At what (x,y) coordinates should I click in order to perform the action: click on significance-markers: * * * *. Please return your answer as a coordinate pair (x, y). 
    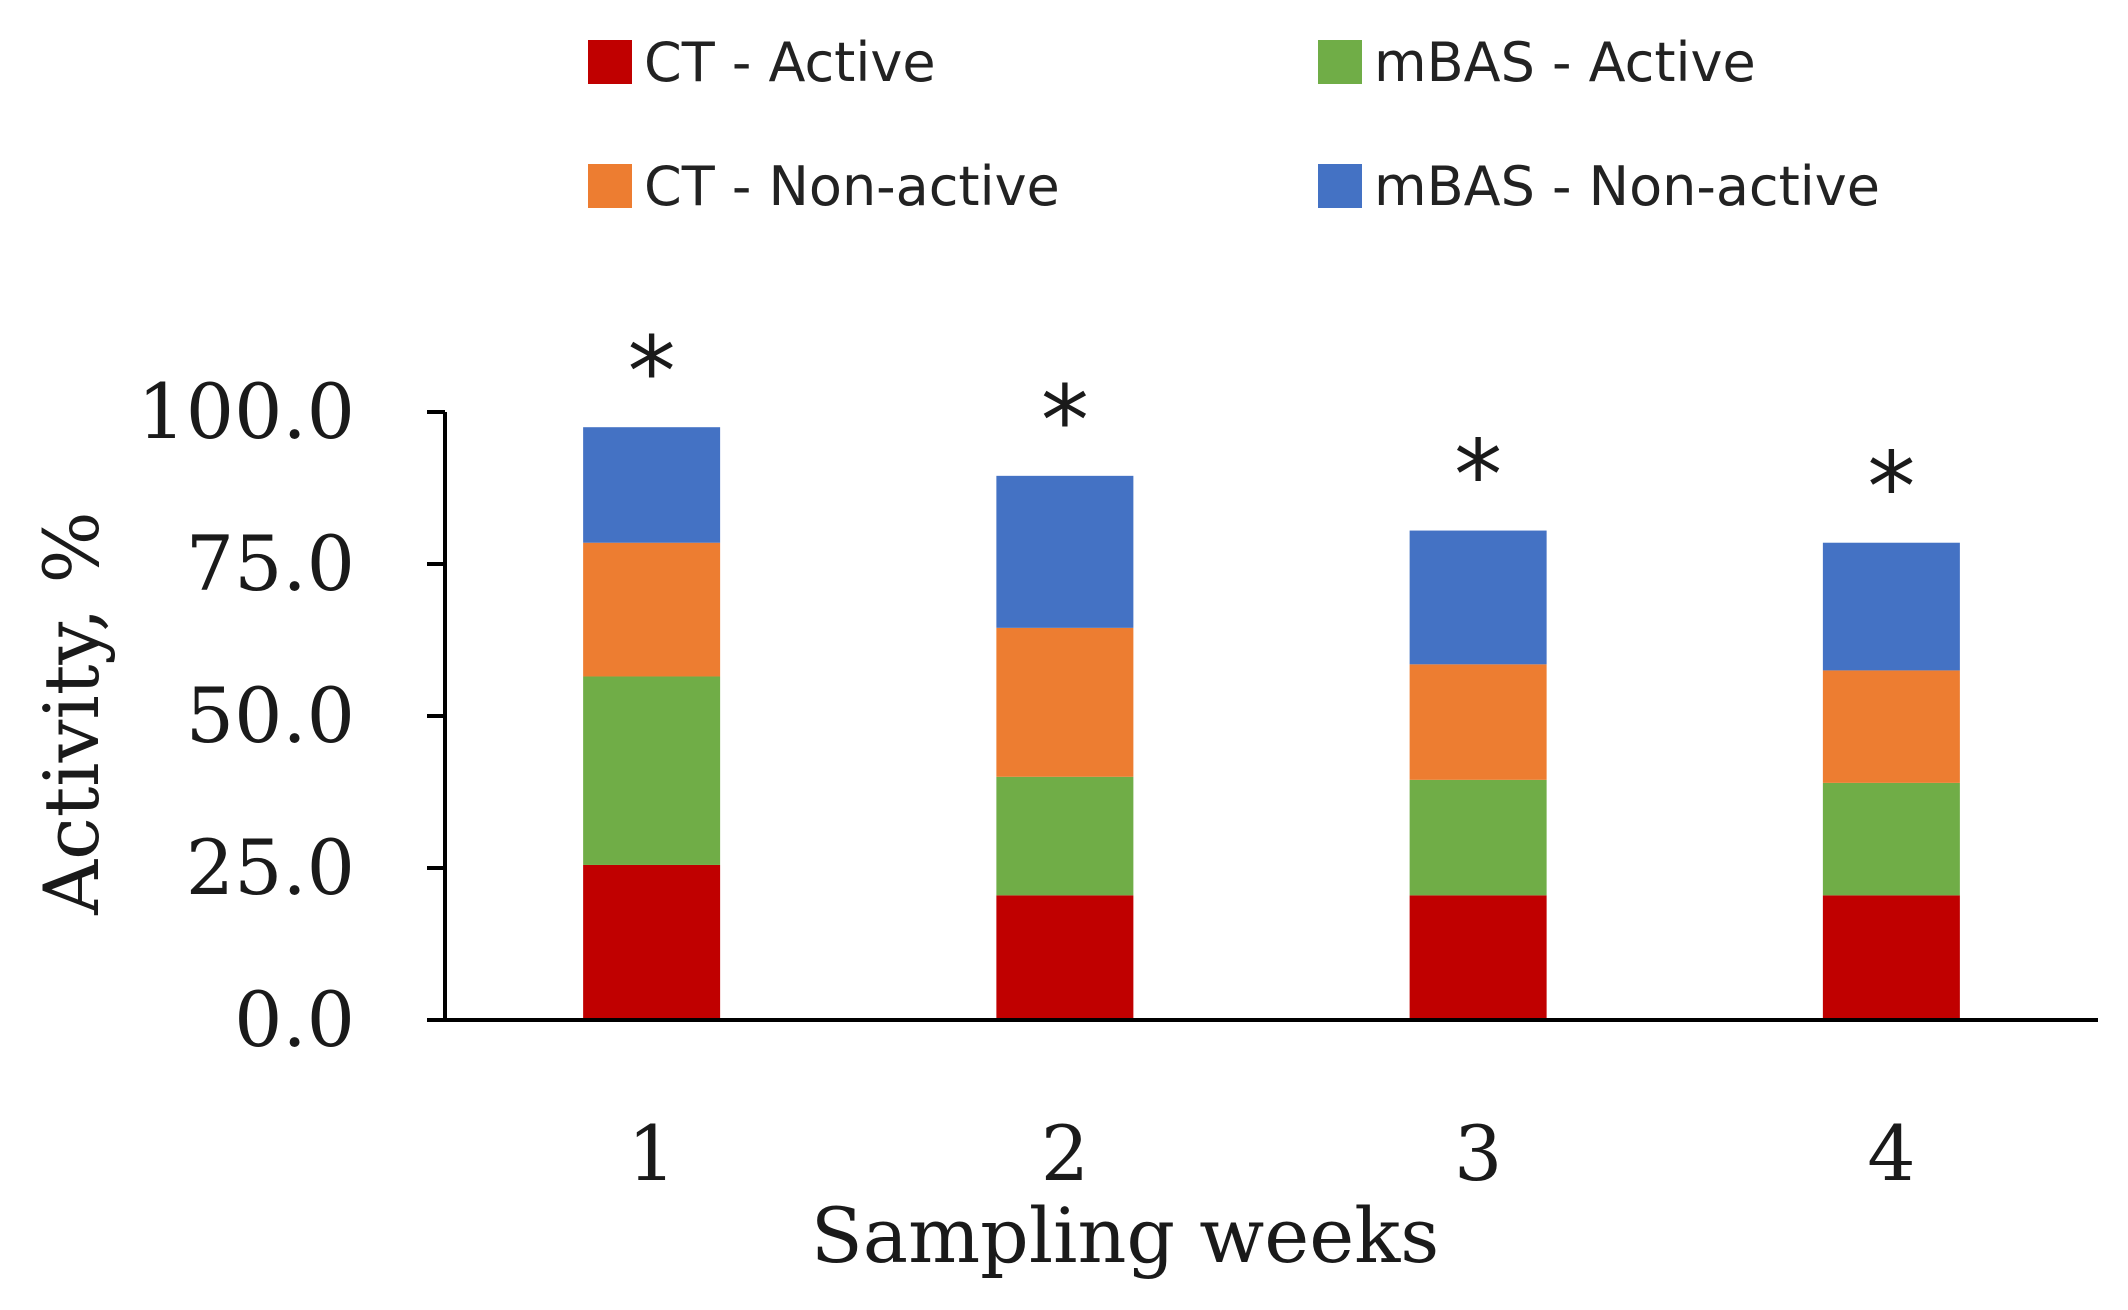
    Looking at the image, I should click on (1272, 430).